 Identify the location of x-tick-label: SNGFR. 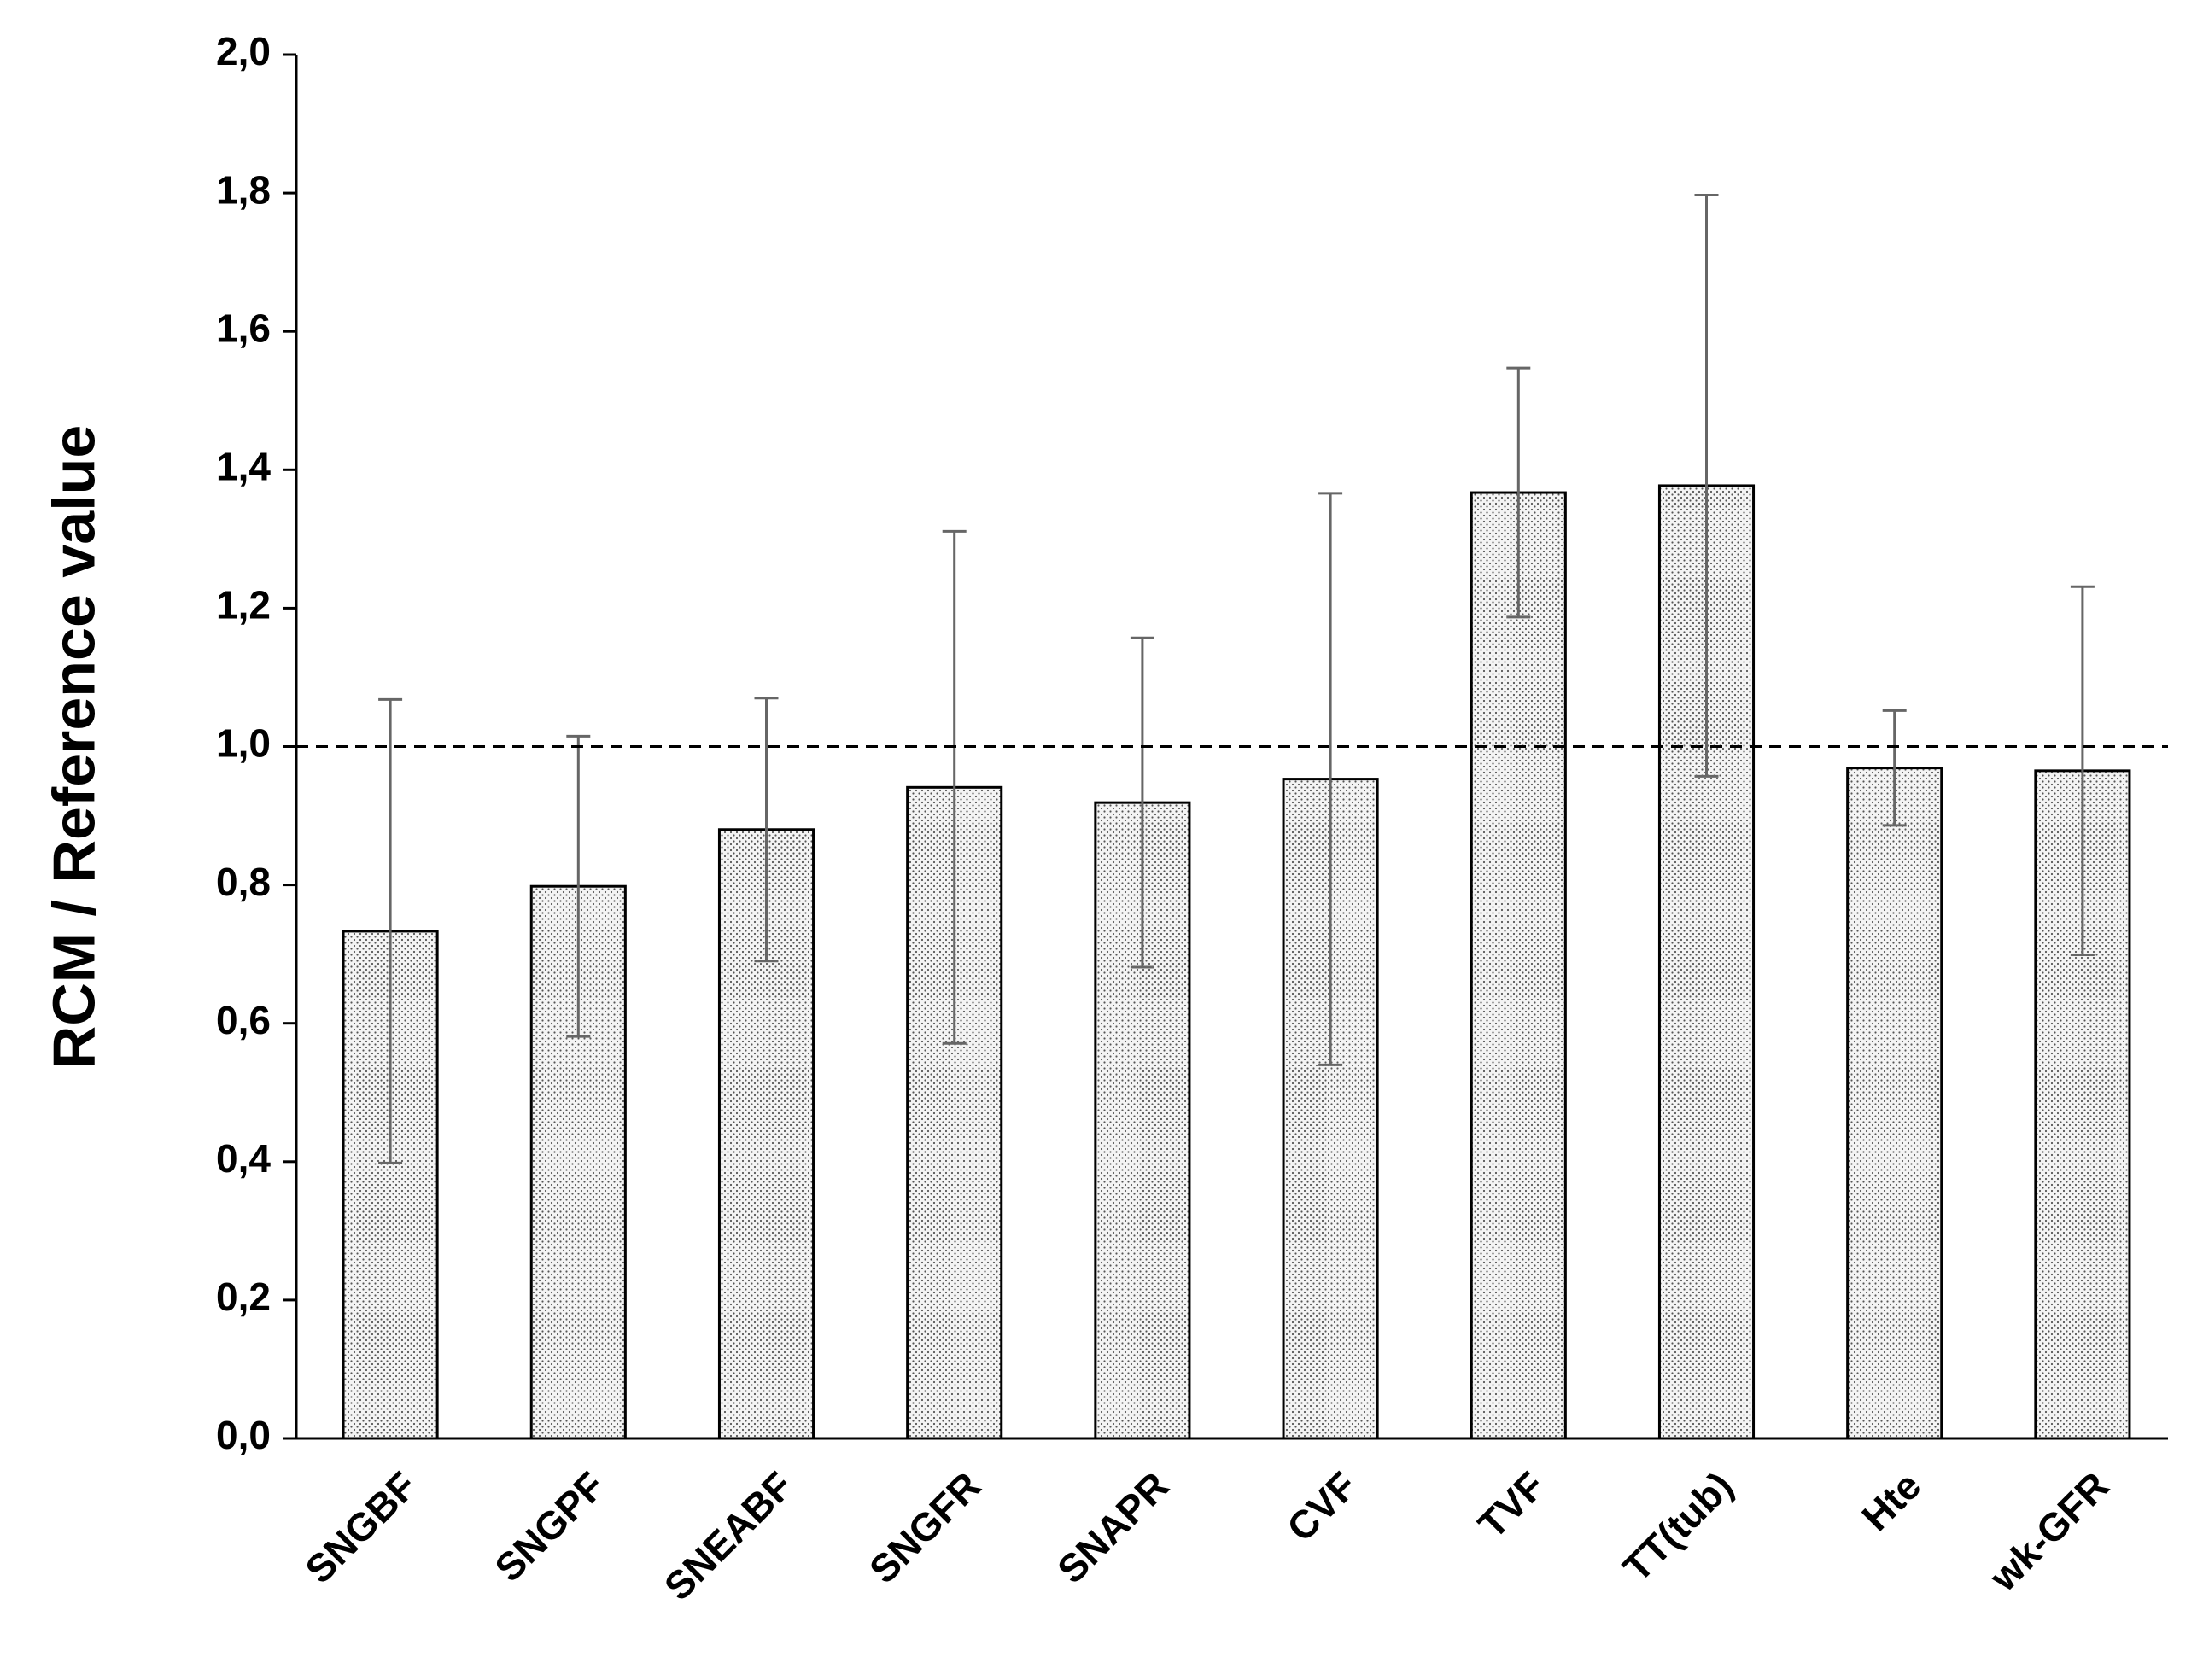
(926, 1527).